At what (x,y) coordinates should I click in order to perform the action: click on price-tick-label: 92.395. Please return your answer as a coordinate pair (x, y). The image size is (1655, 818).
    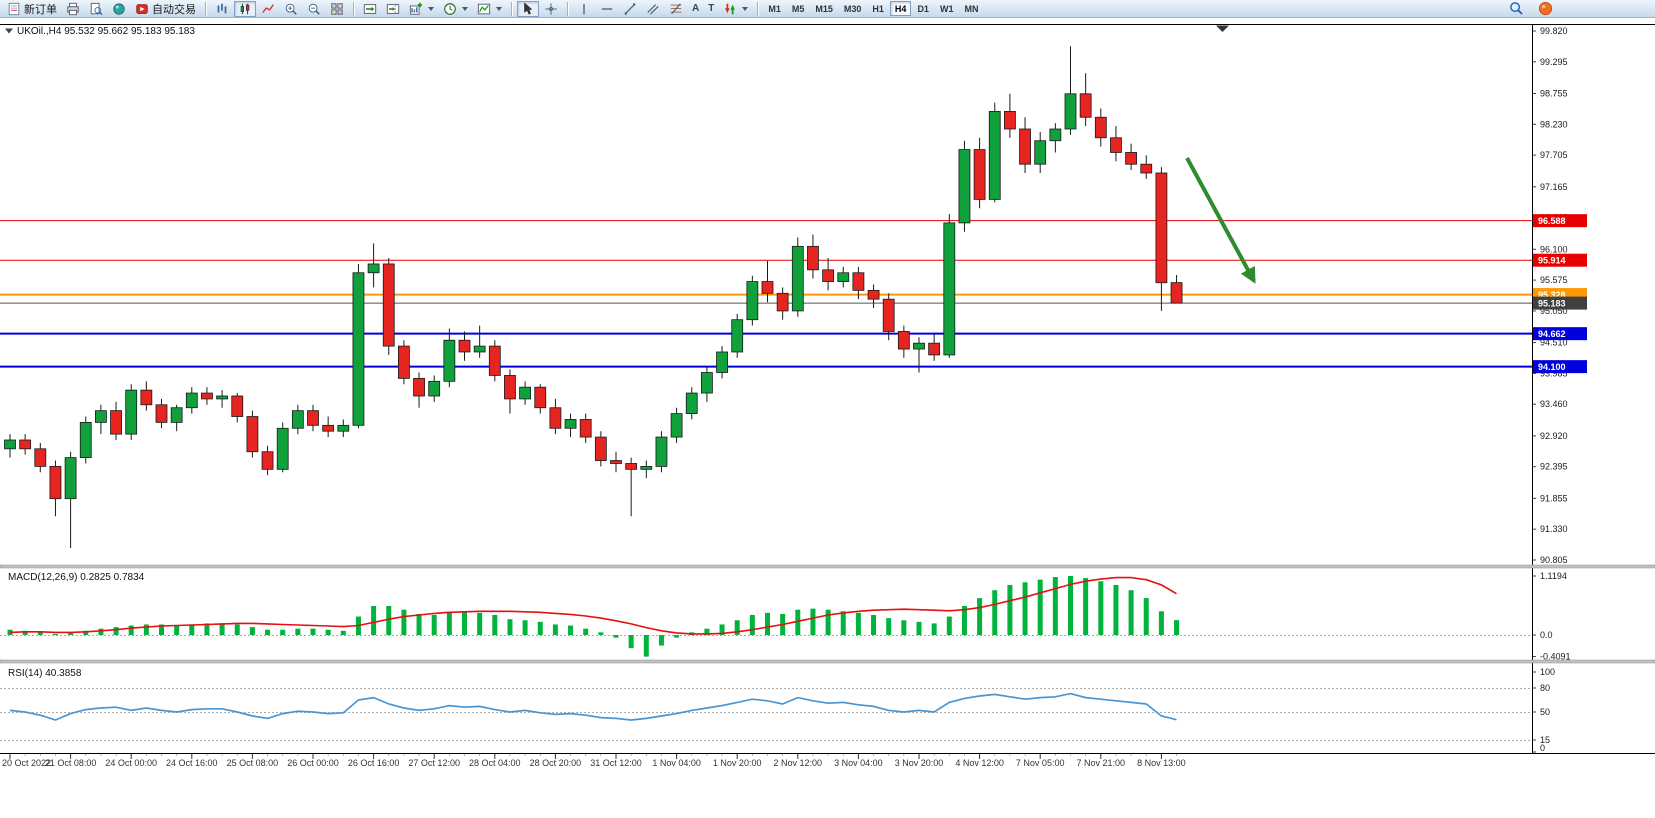
    Looking at the image, I should click on (1554, 467).